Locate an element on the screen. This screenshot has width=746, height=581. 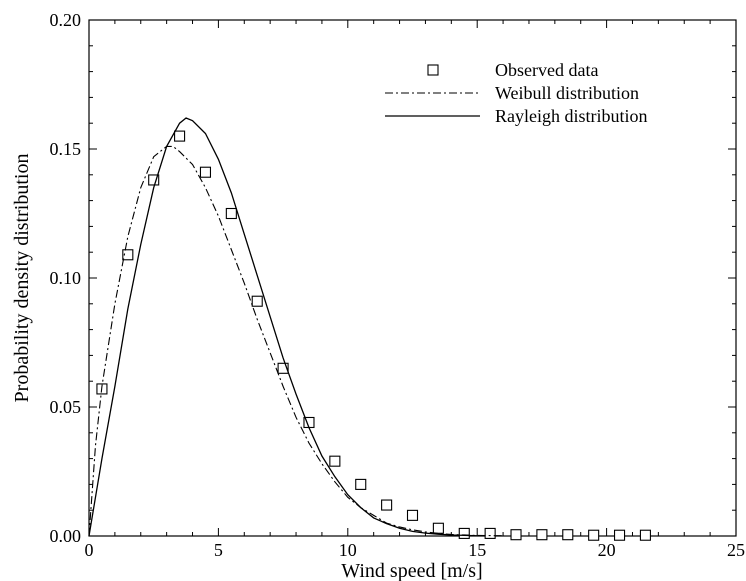
x-tick-label: 25 is located at coordinates (736, 550).